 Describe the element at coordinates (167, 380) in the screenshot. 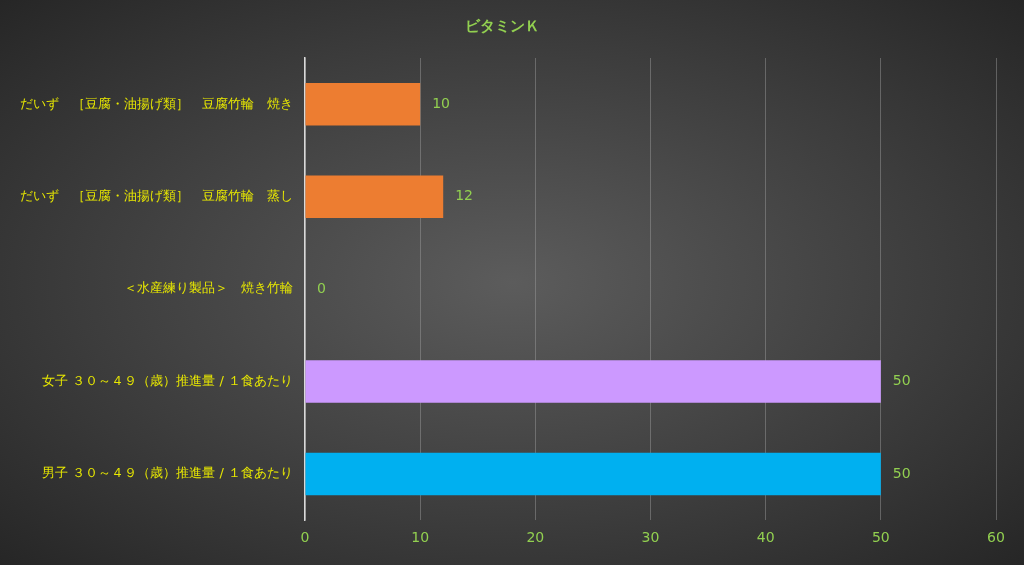

I see `y-tick-label: 女子 ３０～４９（歳）推進量 / １食あたり` at that location.